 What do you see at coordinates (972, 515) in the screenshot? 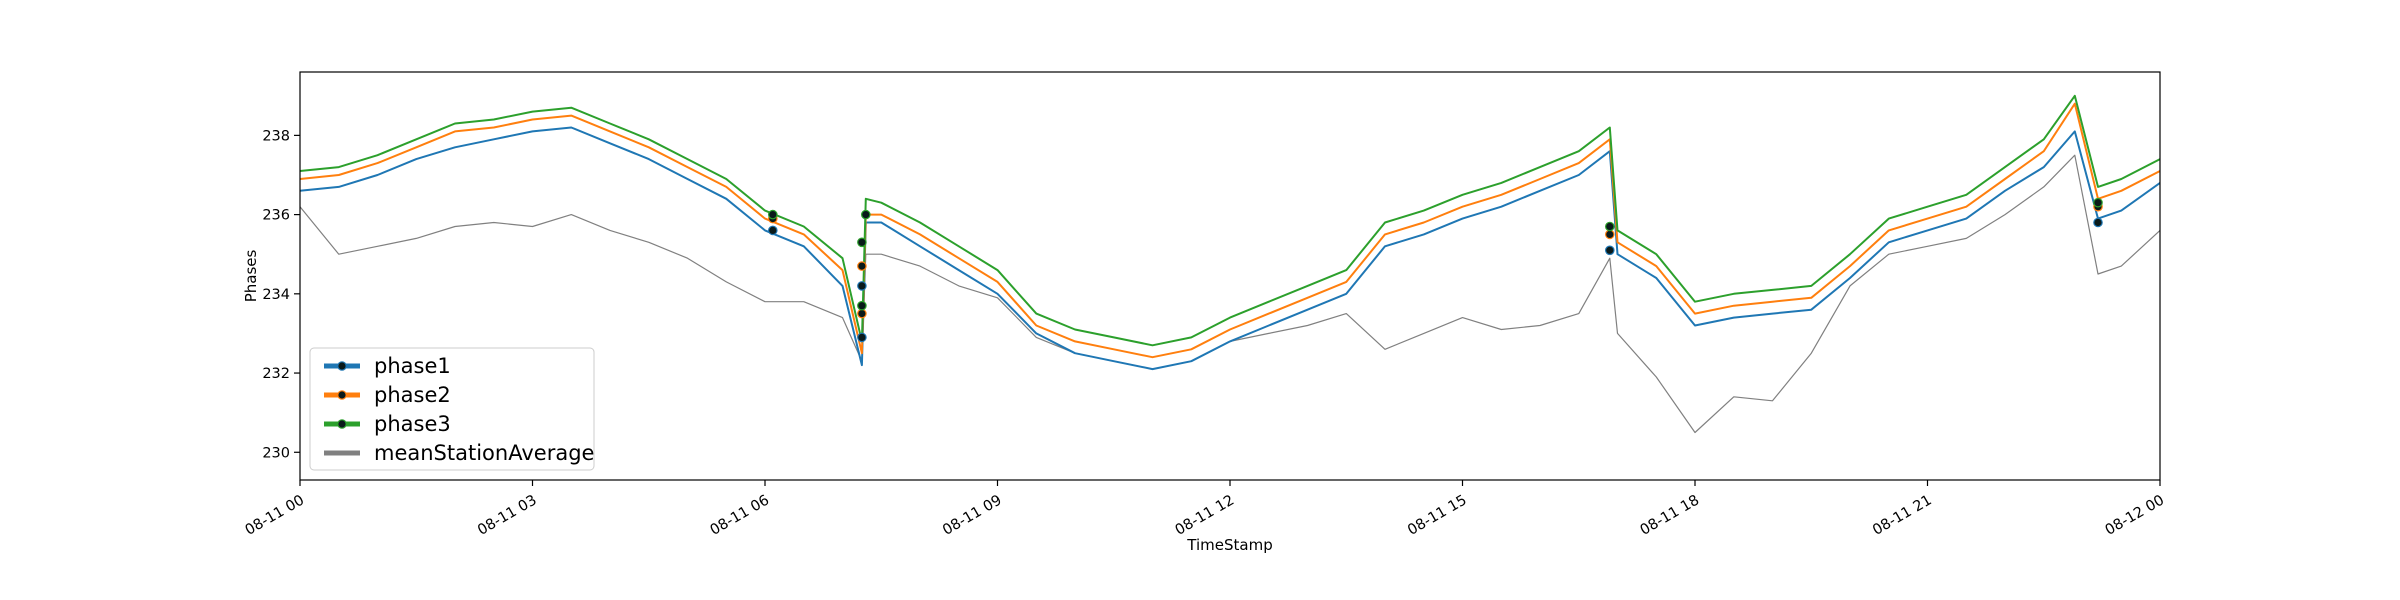
I see `x-tick-label: 08-11 09` at bounding box center [972, 515].